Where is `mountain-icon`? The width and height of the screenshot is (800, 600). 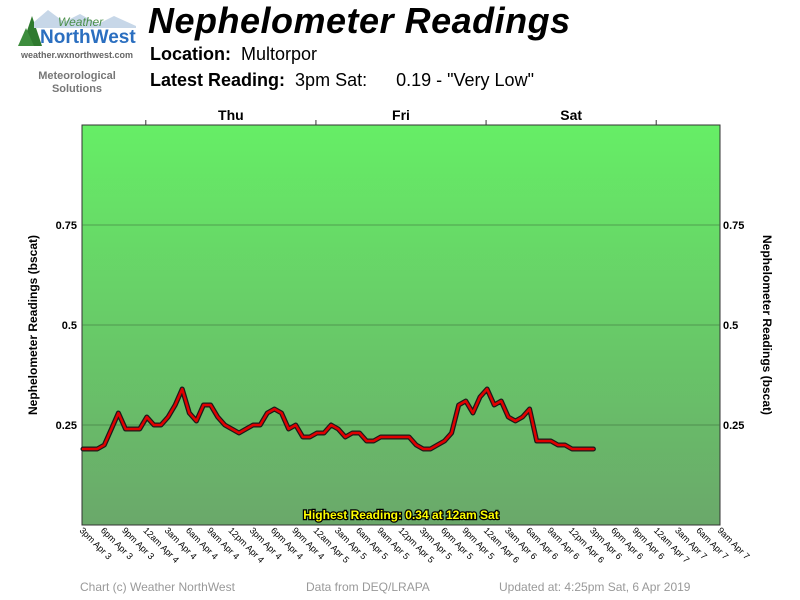
mountain-icon is located at coordinates (85, 19).